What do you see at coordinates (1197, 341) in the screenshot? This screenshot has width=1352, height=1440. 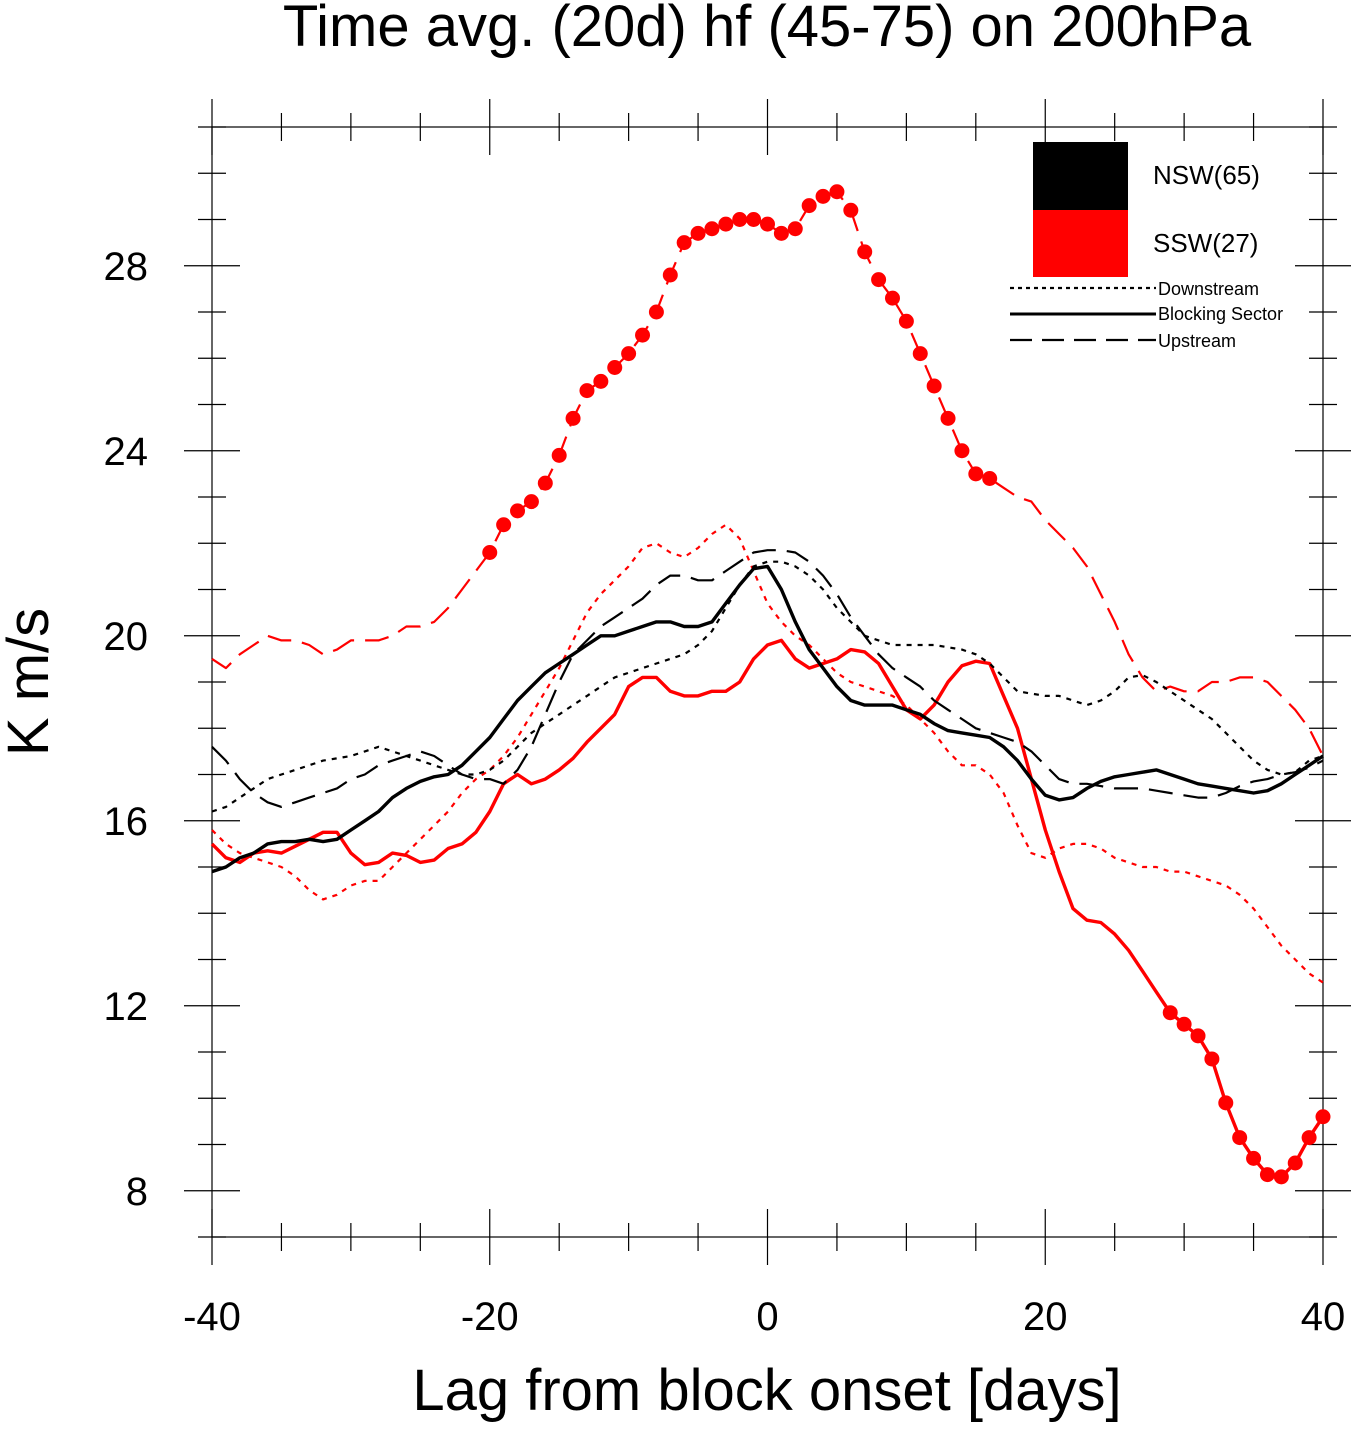 I see `legend-label-upstream: Upstream` at bounding box center [1197, 341].